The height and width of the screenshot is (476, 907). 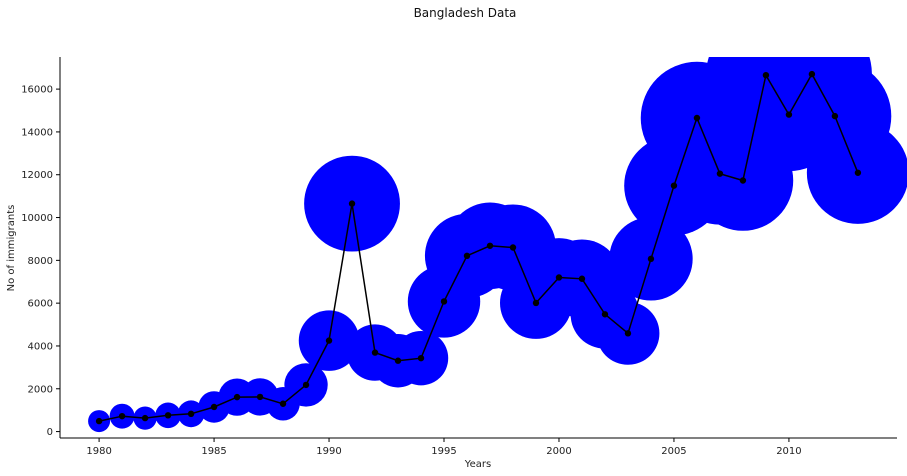 I want to click on y-tick-label: 12000, so click(x=37, y=175).